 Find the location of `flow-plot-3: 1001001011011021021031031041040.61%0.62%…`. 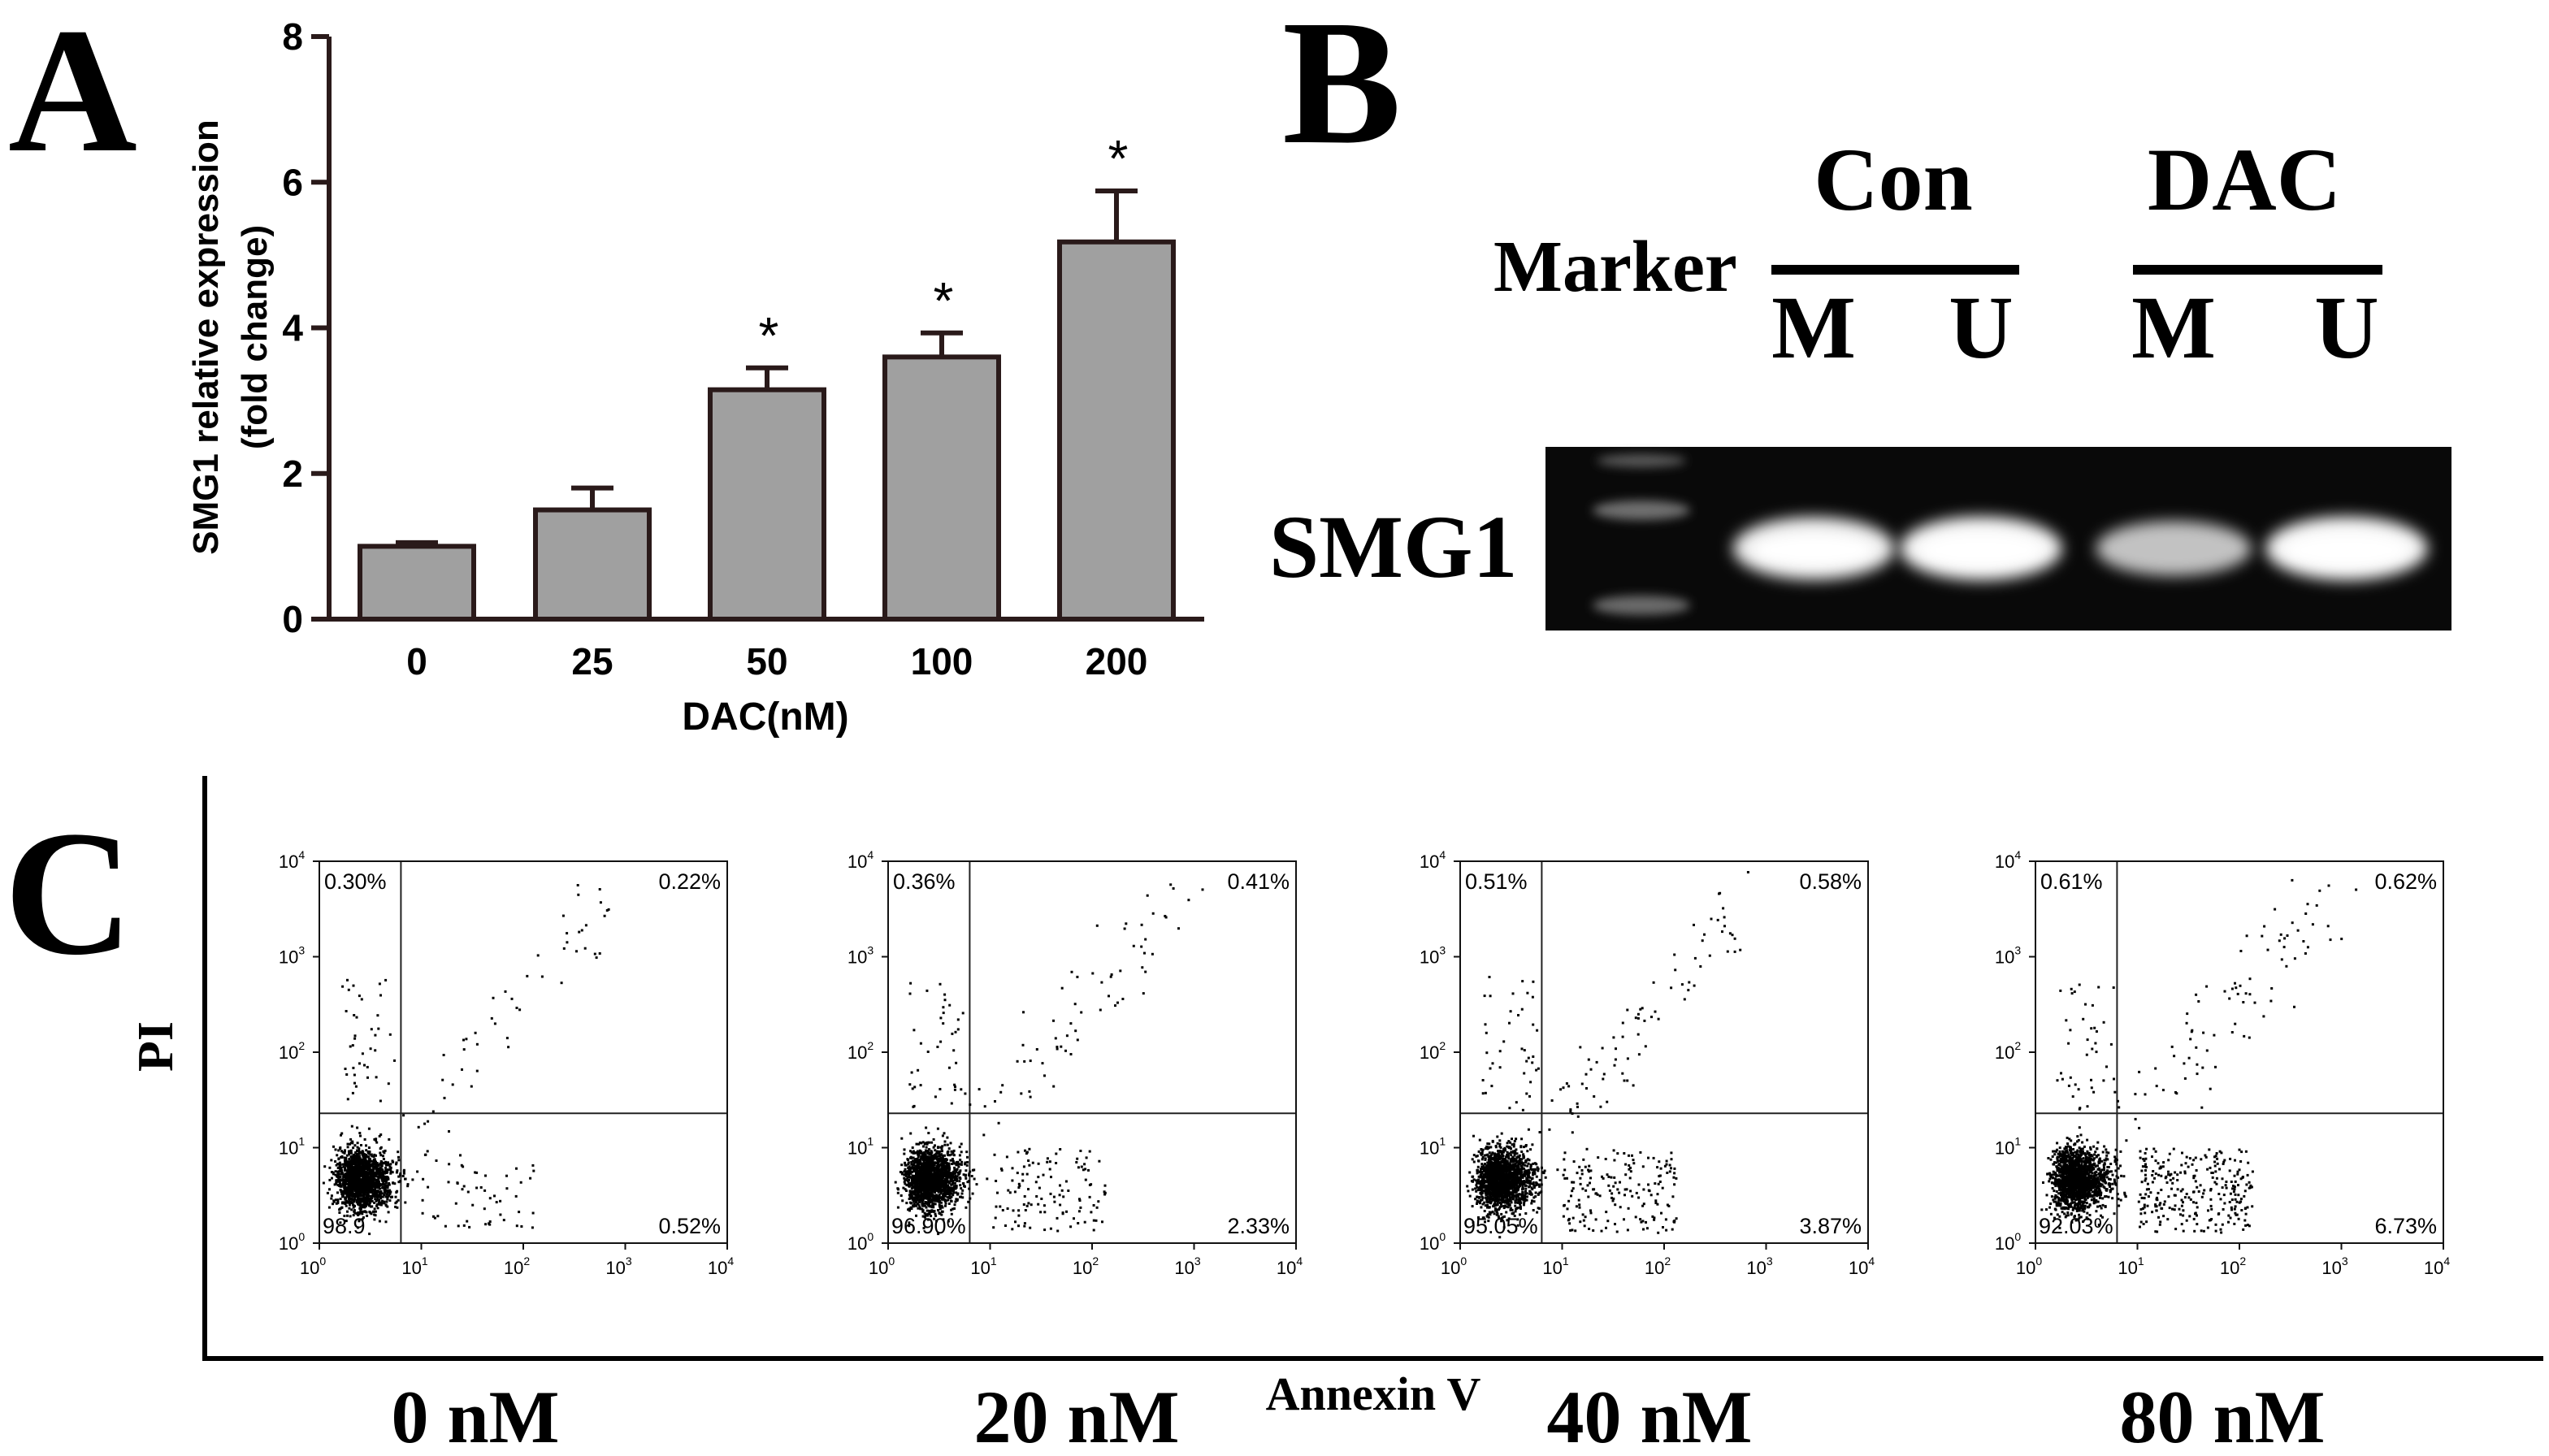

flow-plot-3: 1001001011011021021031031041040.61%0.62%… is located at coordinates (2222, 1063).